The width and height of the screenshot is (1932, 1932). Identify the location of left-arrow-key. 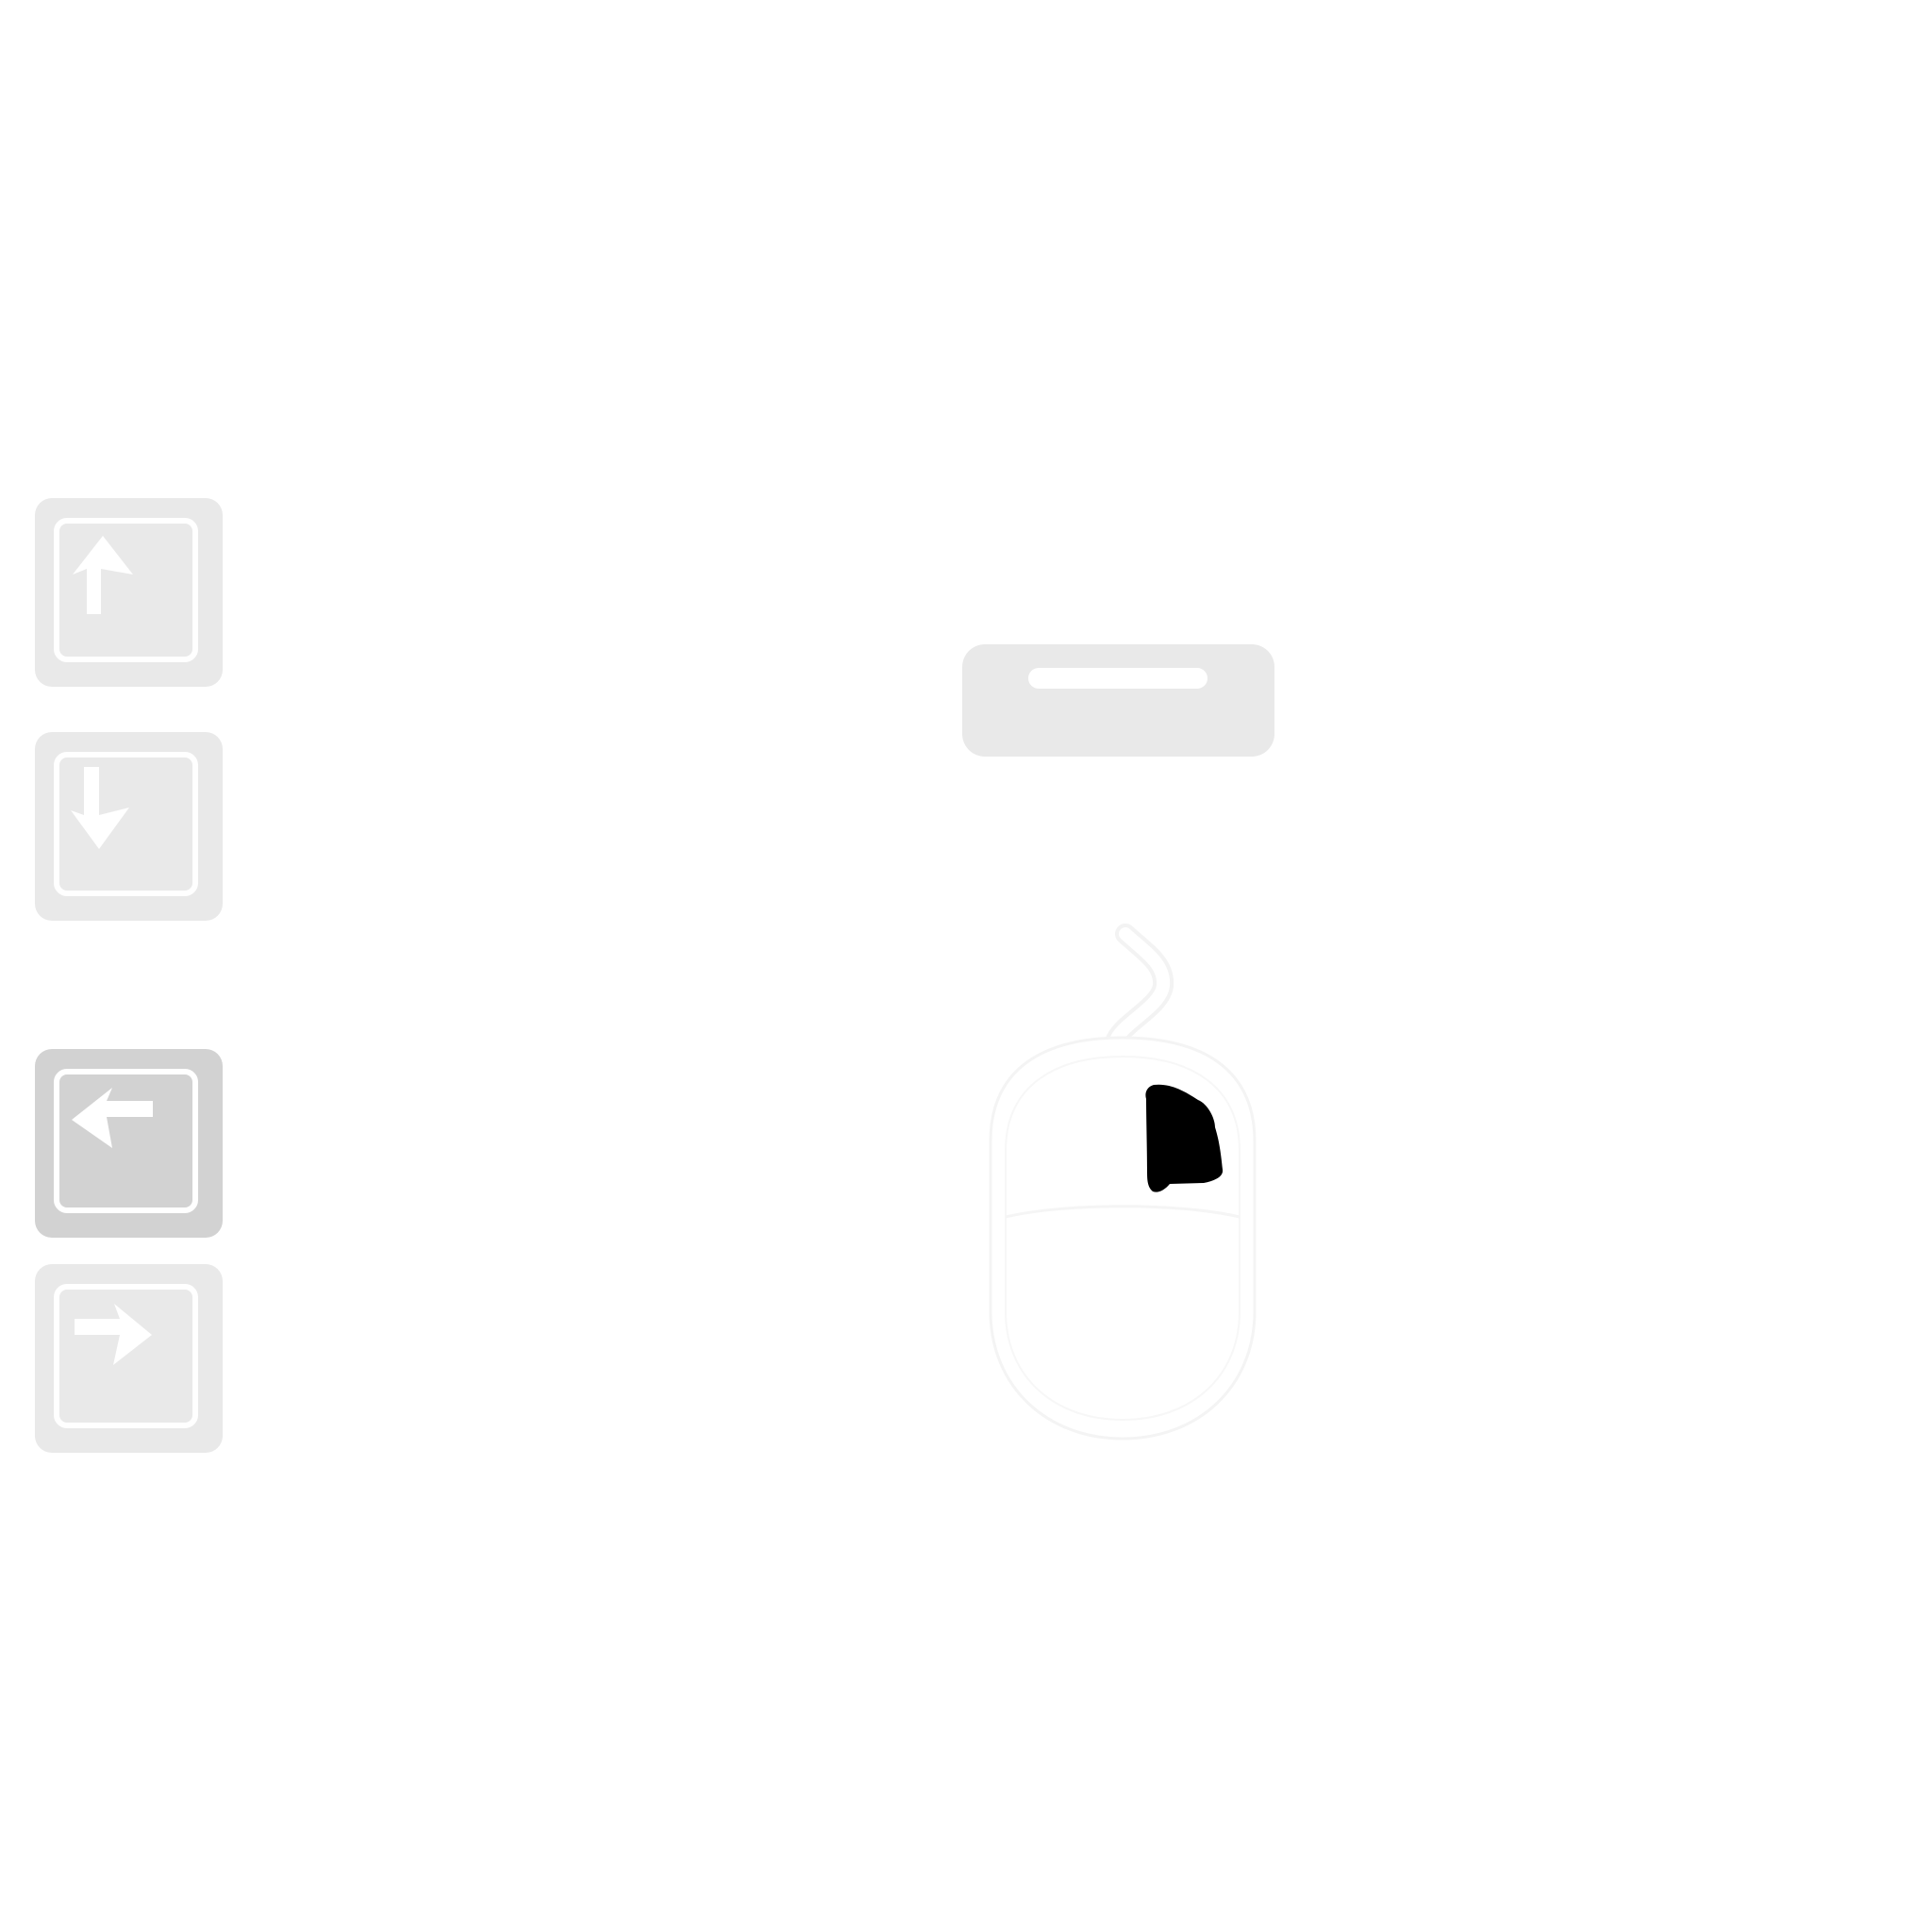
(129, 1143).